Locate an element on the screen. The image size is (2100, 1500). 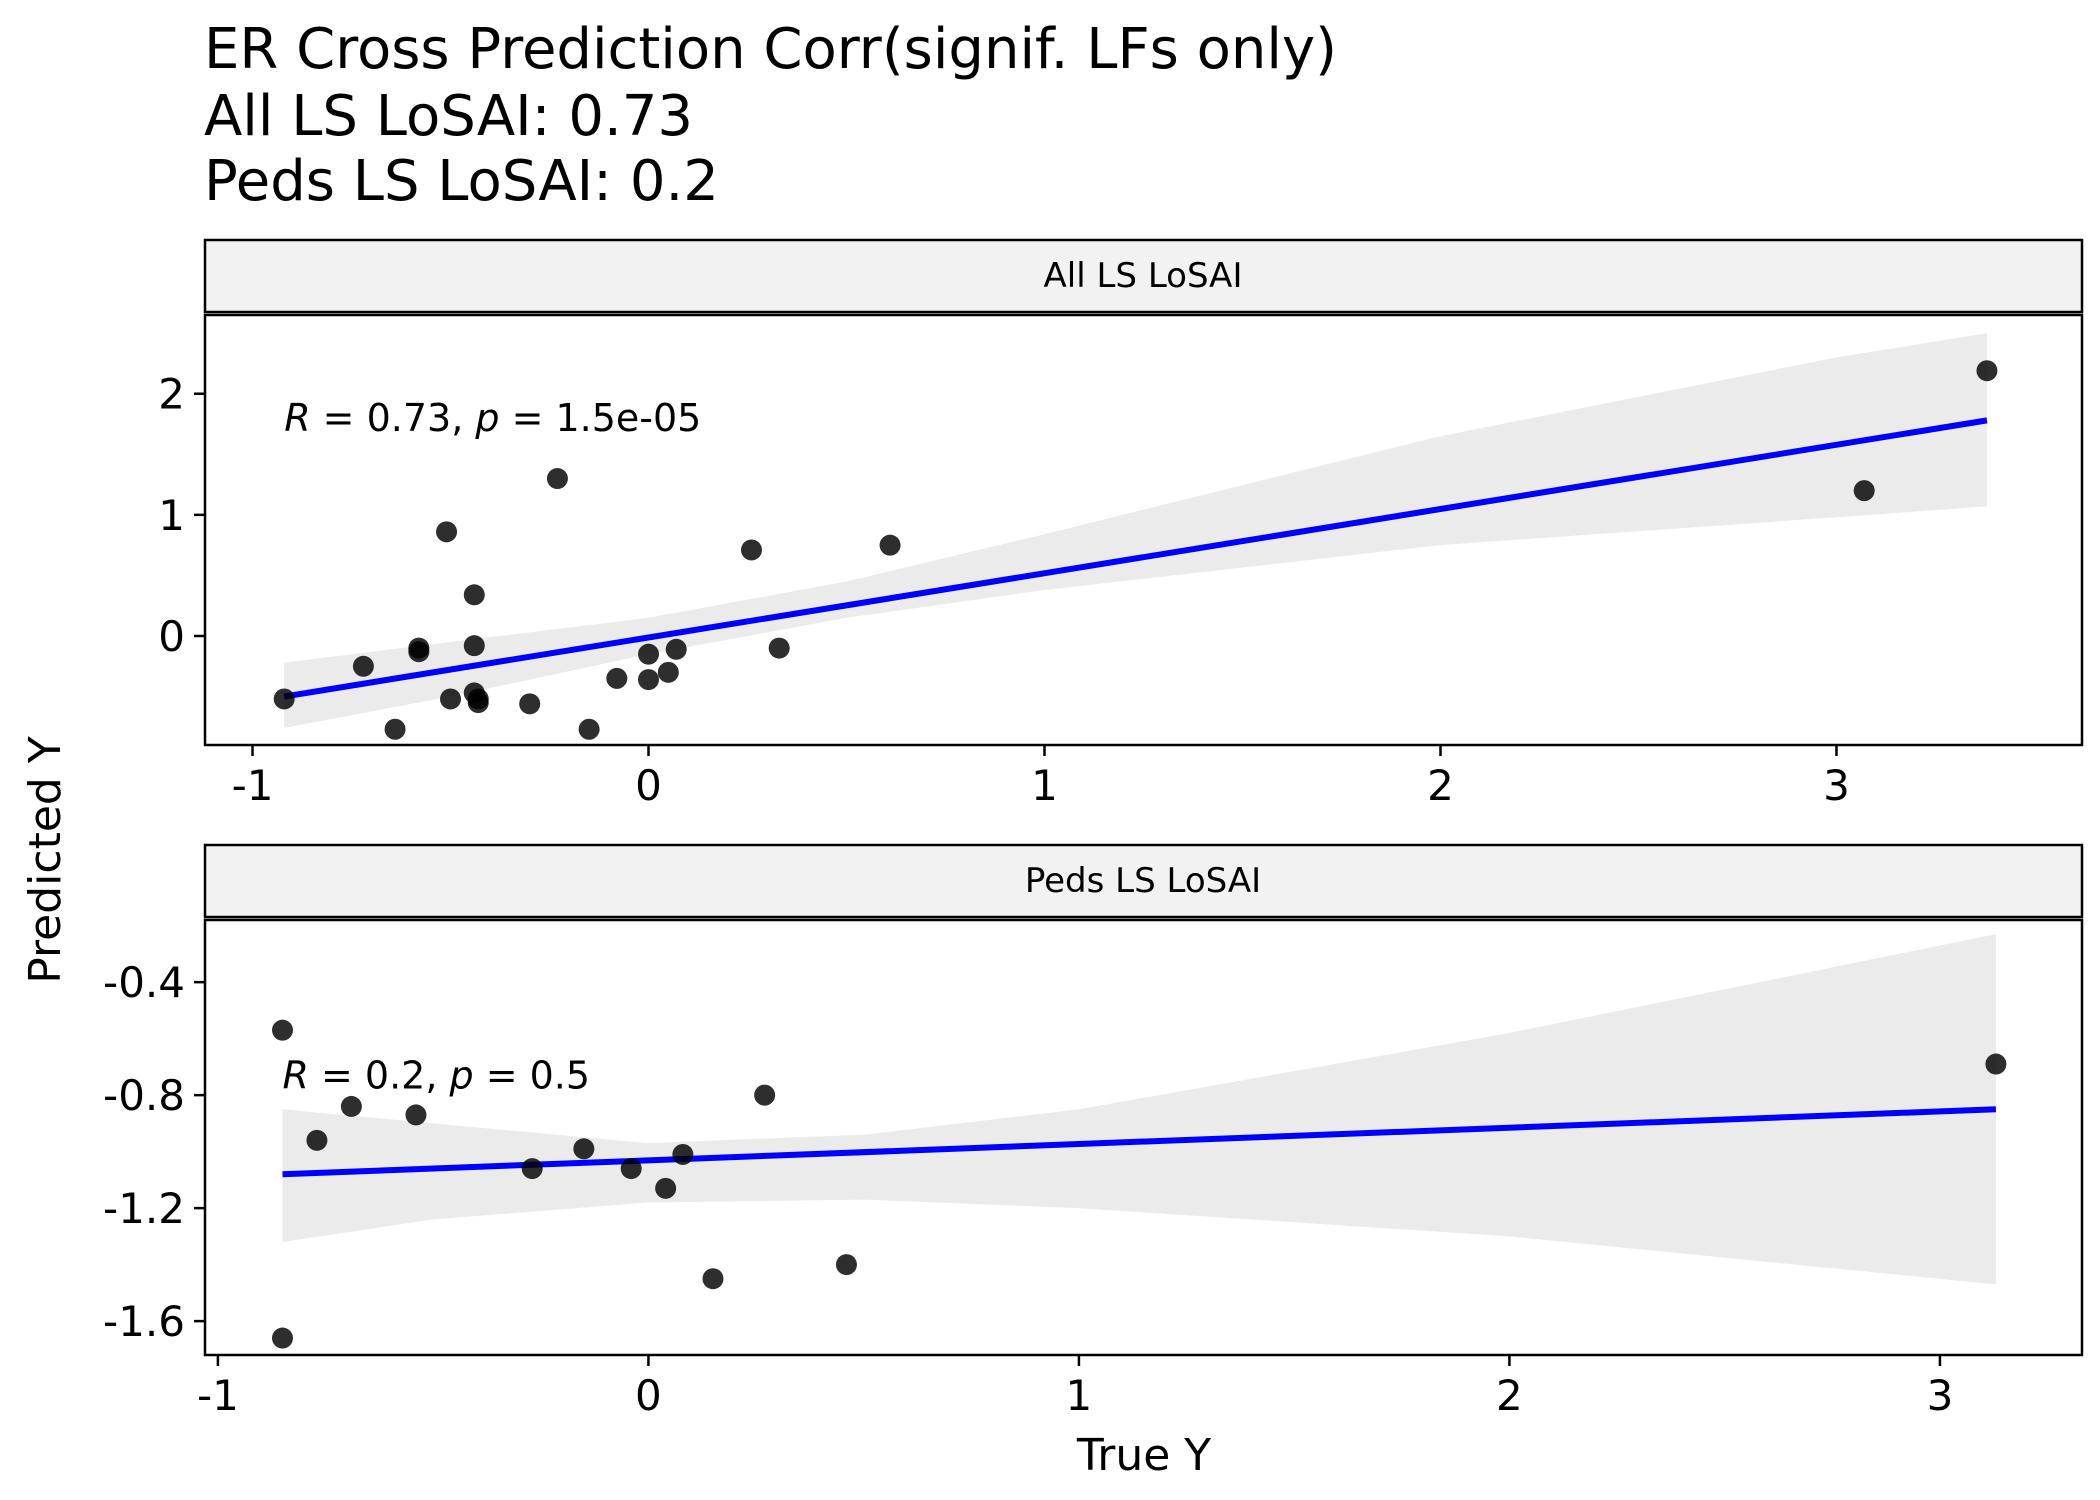
correlation-annotation: R = 0.73, p = 1.5e-05 is located at coordinates (492, 418).